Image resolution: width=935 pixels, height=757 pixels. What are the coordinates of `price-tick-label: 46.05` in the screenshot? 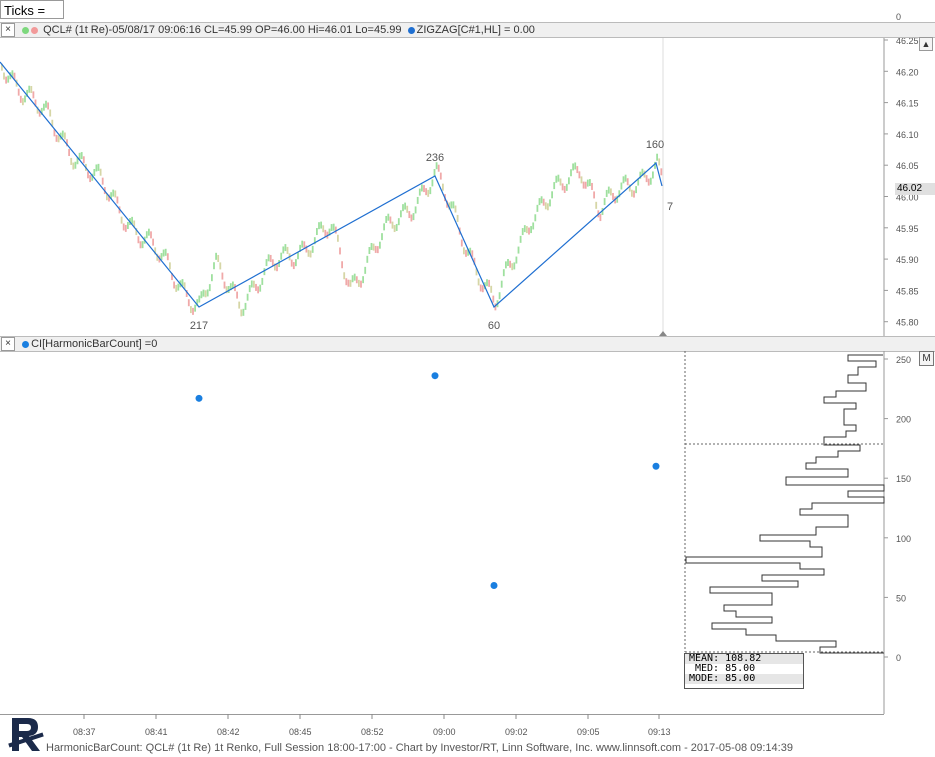 It's located at (907, 166).